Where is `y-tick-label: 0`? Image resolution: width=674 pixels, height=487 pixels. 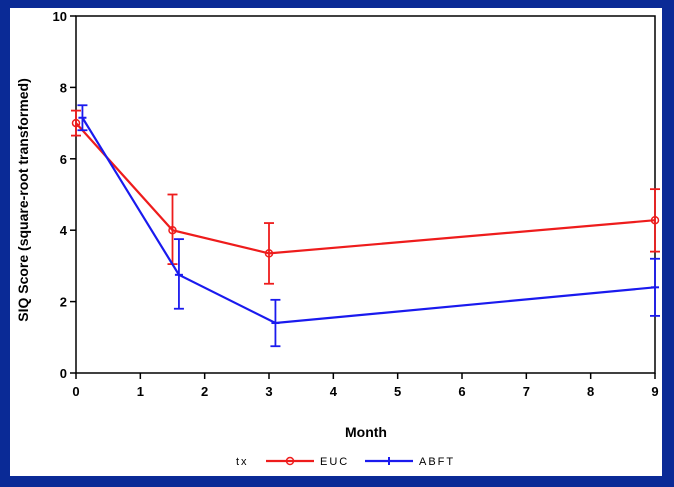
y-tick-label: 0 is located at coordinates (63, 373).